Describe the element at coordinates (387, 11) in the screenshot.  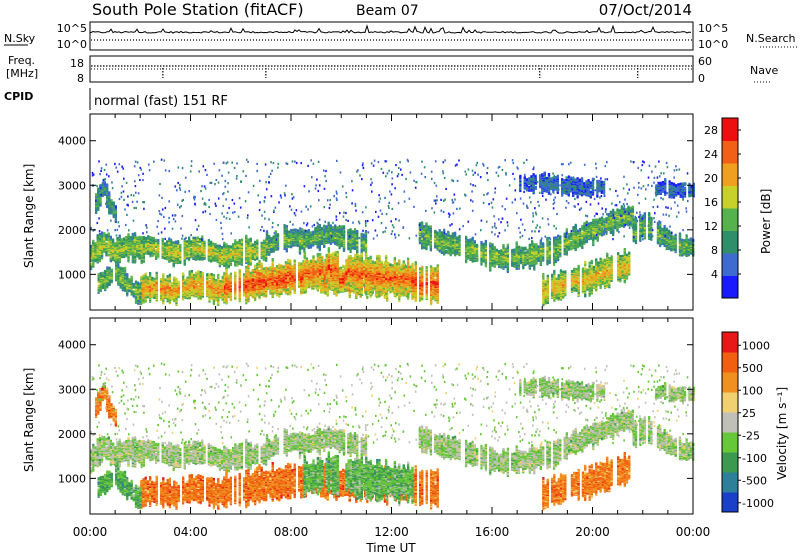
I see `beam-label: Beam 07` at that location.